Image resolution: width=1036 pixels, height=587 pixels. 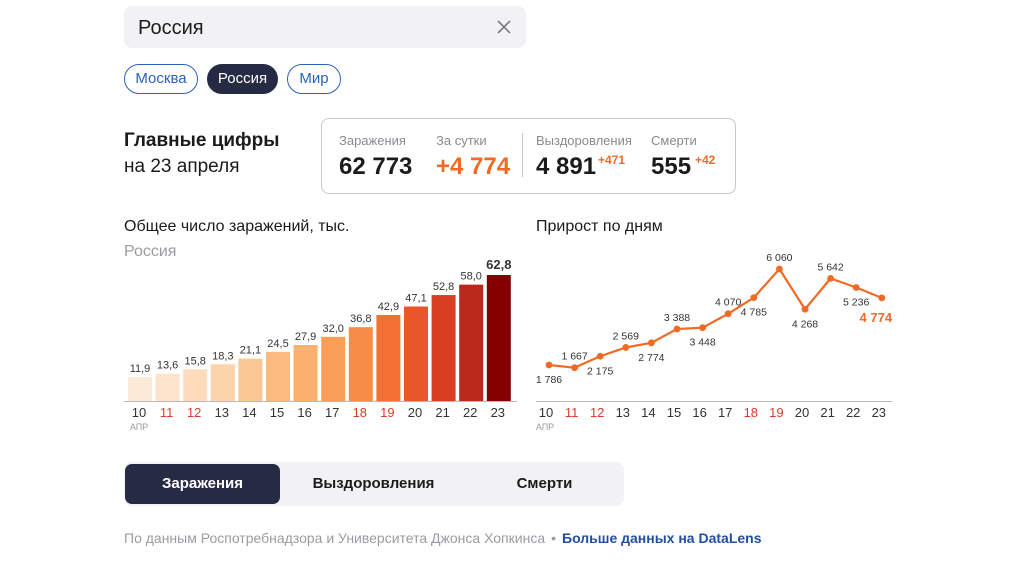 What do you see at coordinates (651, 358) in the screenshot?
I see `point-value-label: 2 774` at bounding box center [651, 358].